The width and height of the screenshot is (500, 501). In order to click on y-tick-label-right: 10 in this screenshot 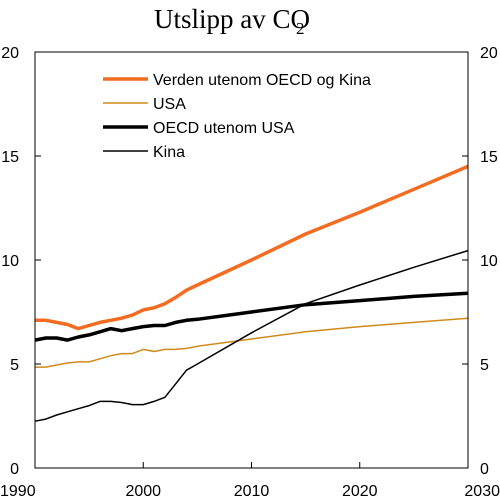, I will do `click(489, 261)`.